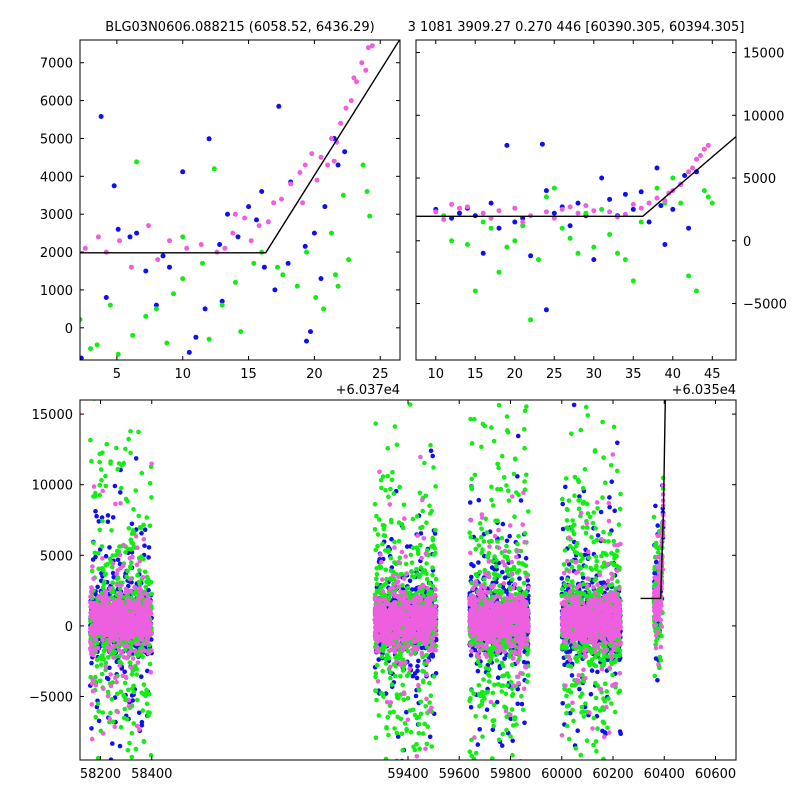  Describe the element at coordinates (56, 102) in the screenshot. I see `y-tick-label: 6000` at that location.